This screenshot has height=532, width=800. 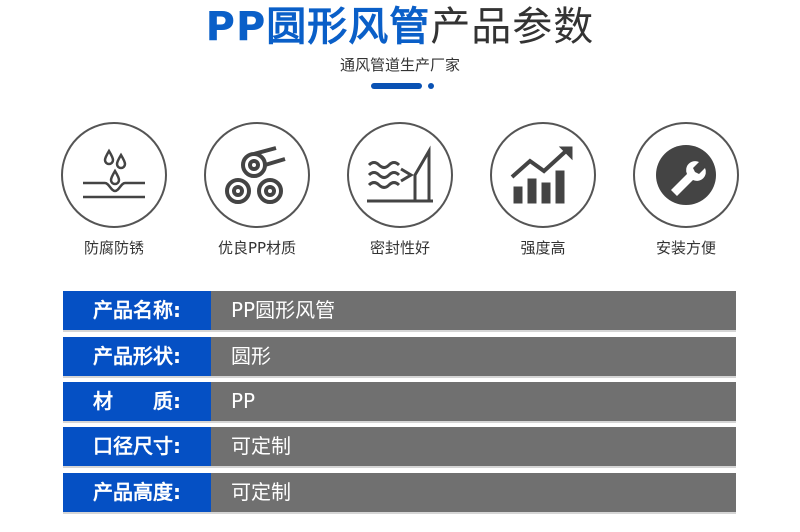 I want to click on divider-bar, so click(x=396, y=86).